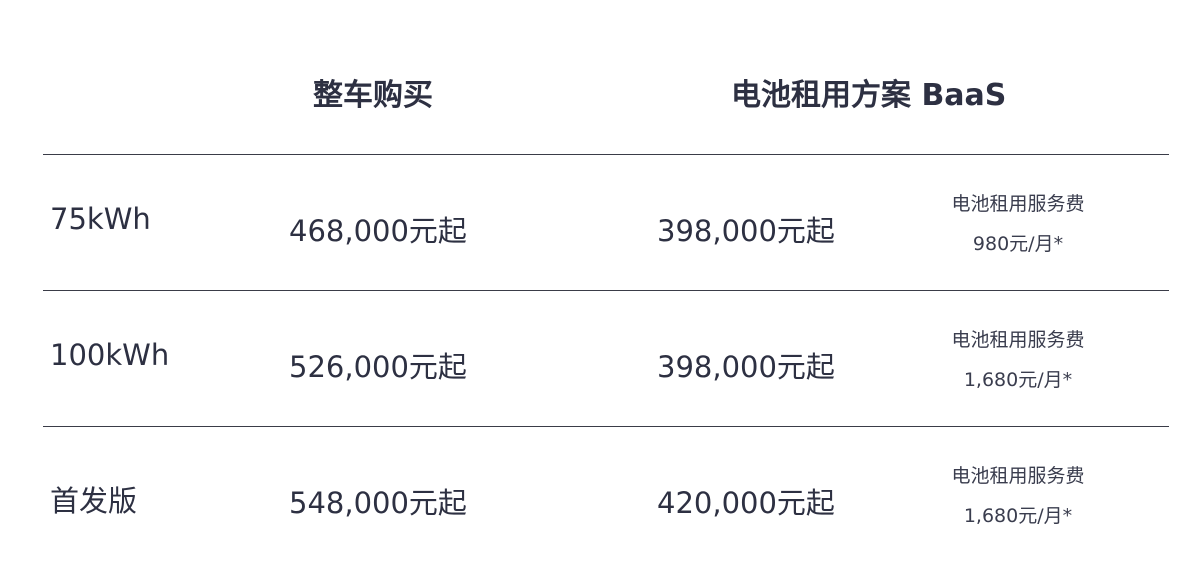 This screenshot has width=1185, height=562. Describe the element at coordinates (1018, 224) in the screenshot. I see `service-fee: 电池租用服务费 980元/月*` at that location.